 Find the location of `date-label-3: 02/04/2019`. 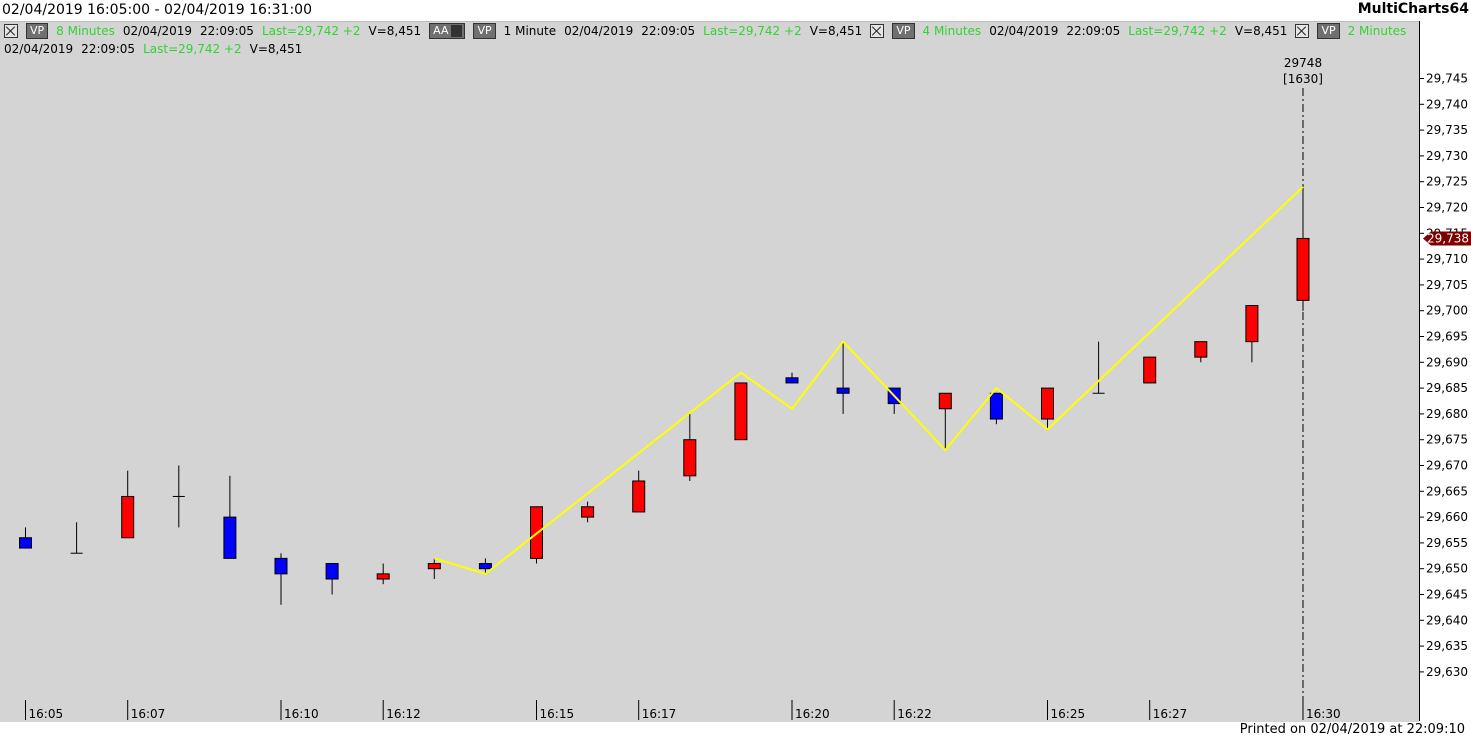

date-label-3: 02/04/2019 is located at coordinates (1024, 31).